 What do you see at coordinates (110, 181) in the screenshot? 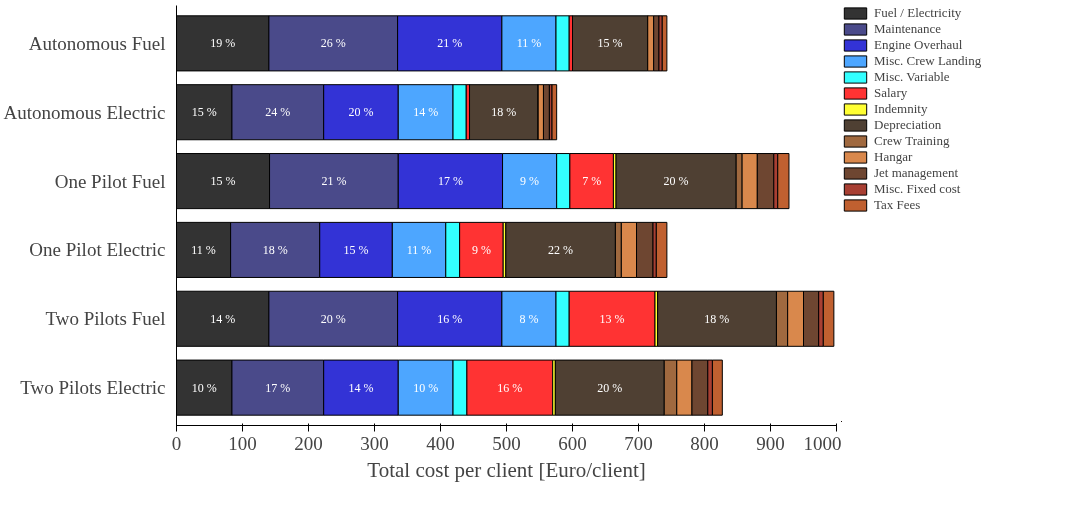
I see `y-tick-label: One Pilot Fuel` at bounding box center [110, 181].